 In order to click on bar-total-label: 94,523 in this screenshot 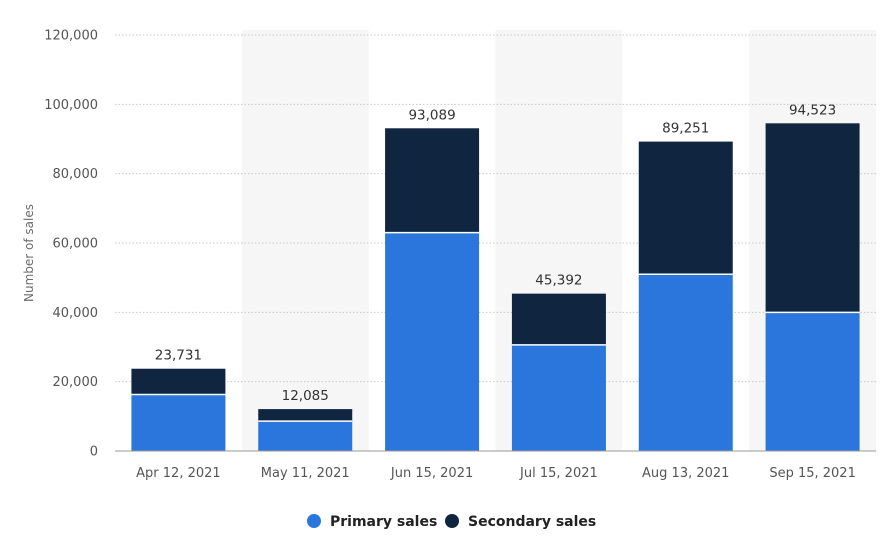, I will do `click(812, 110)`.